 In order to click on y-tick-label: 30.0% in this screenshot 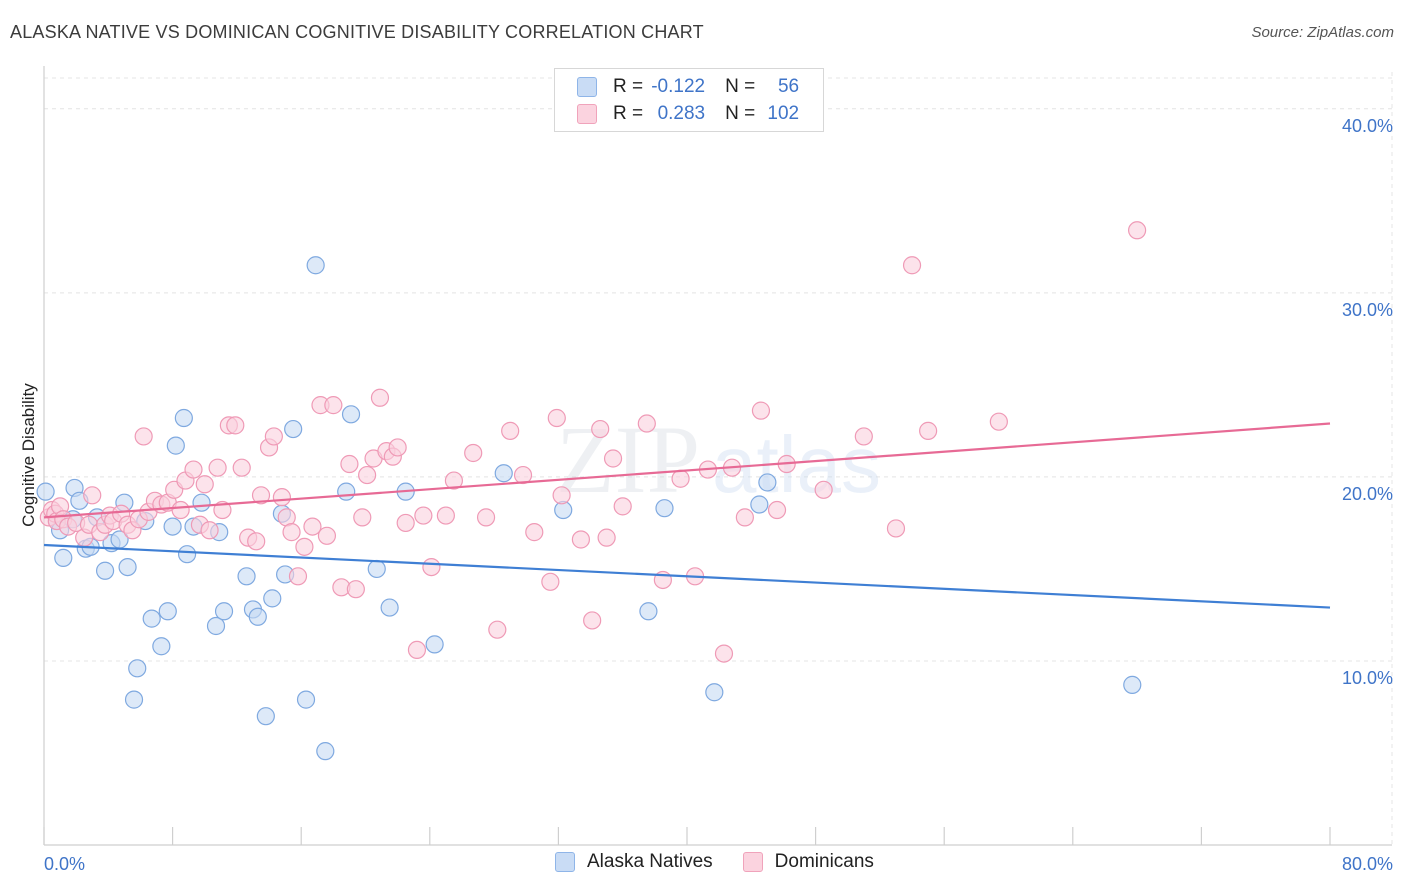, I will do `click(1367, 310)`.